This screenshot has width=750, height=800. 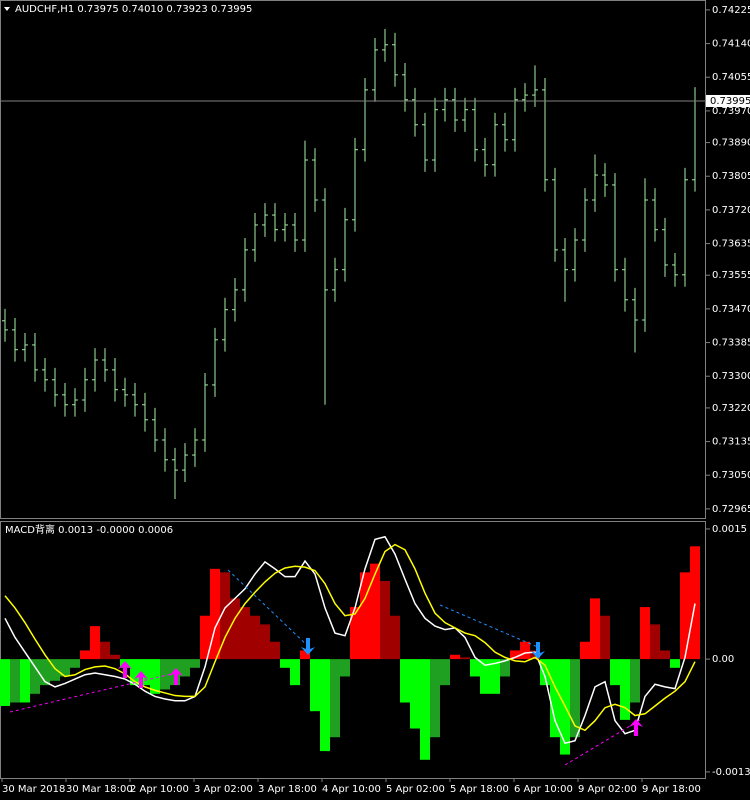 What do you see at coordinates (33, 789) in the screenshot?
I see `x-tick-label: 30 Mar 2018` at bounding box center [33, 789].